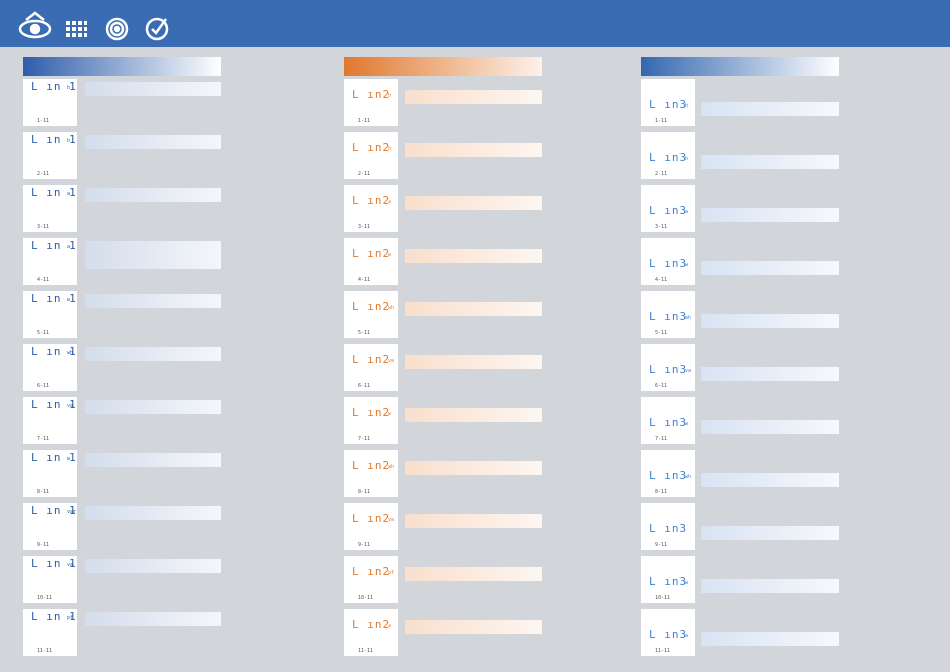  I want to click on page-index: 4-11, so click(43, 280).